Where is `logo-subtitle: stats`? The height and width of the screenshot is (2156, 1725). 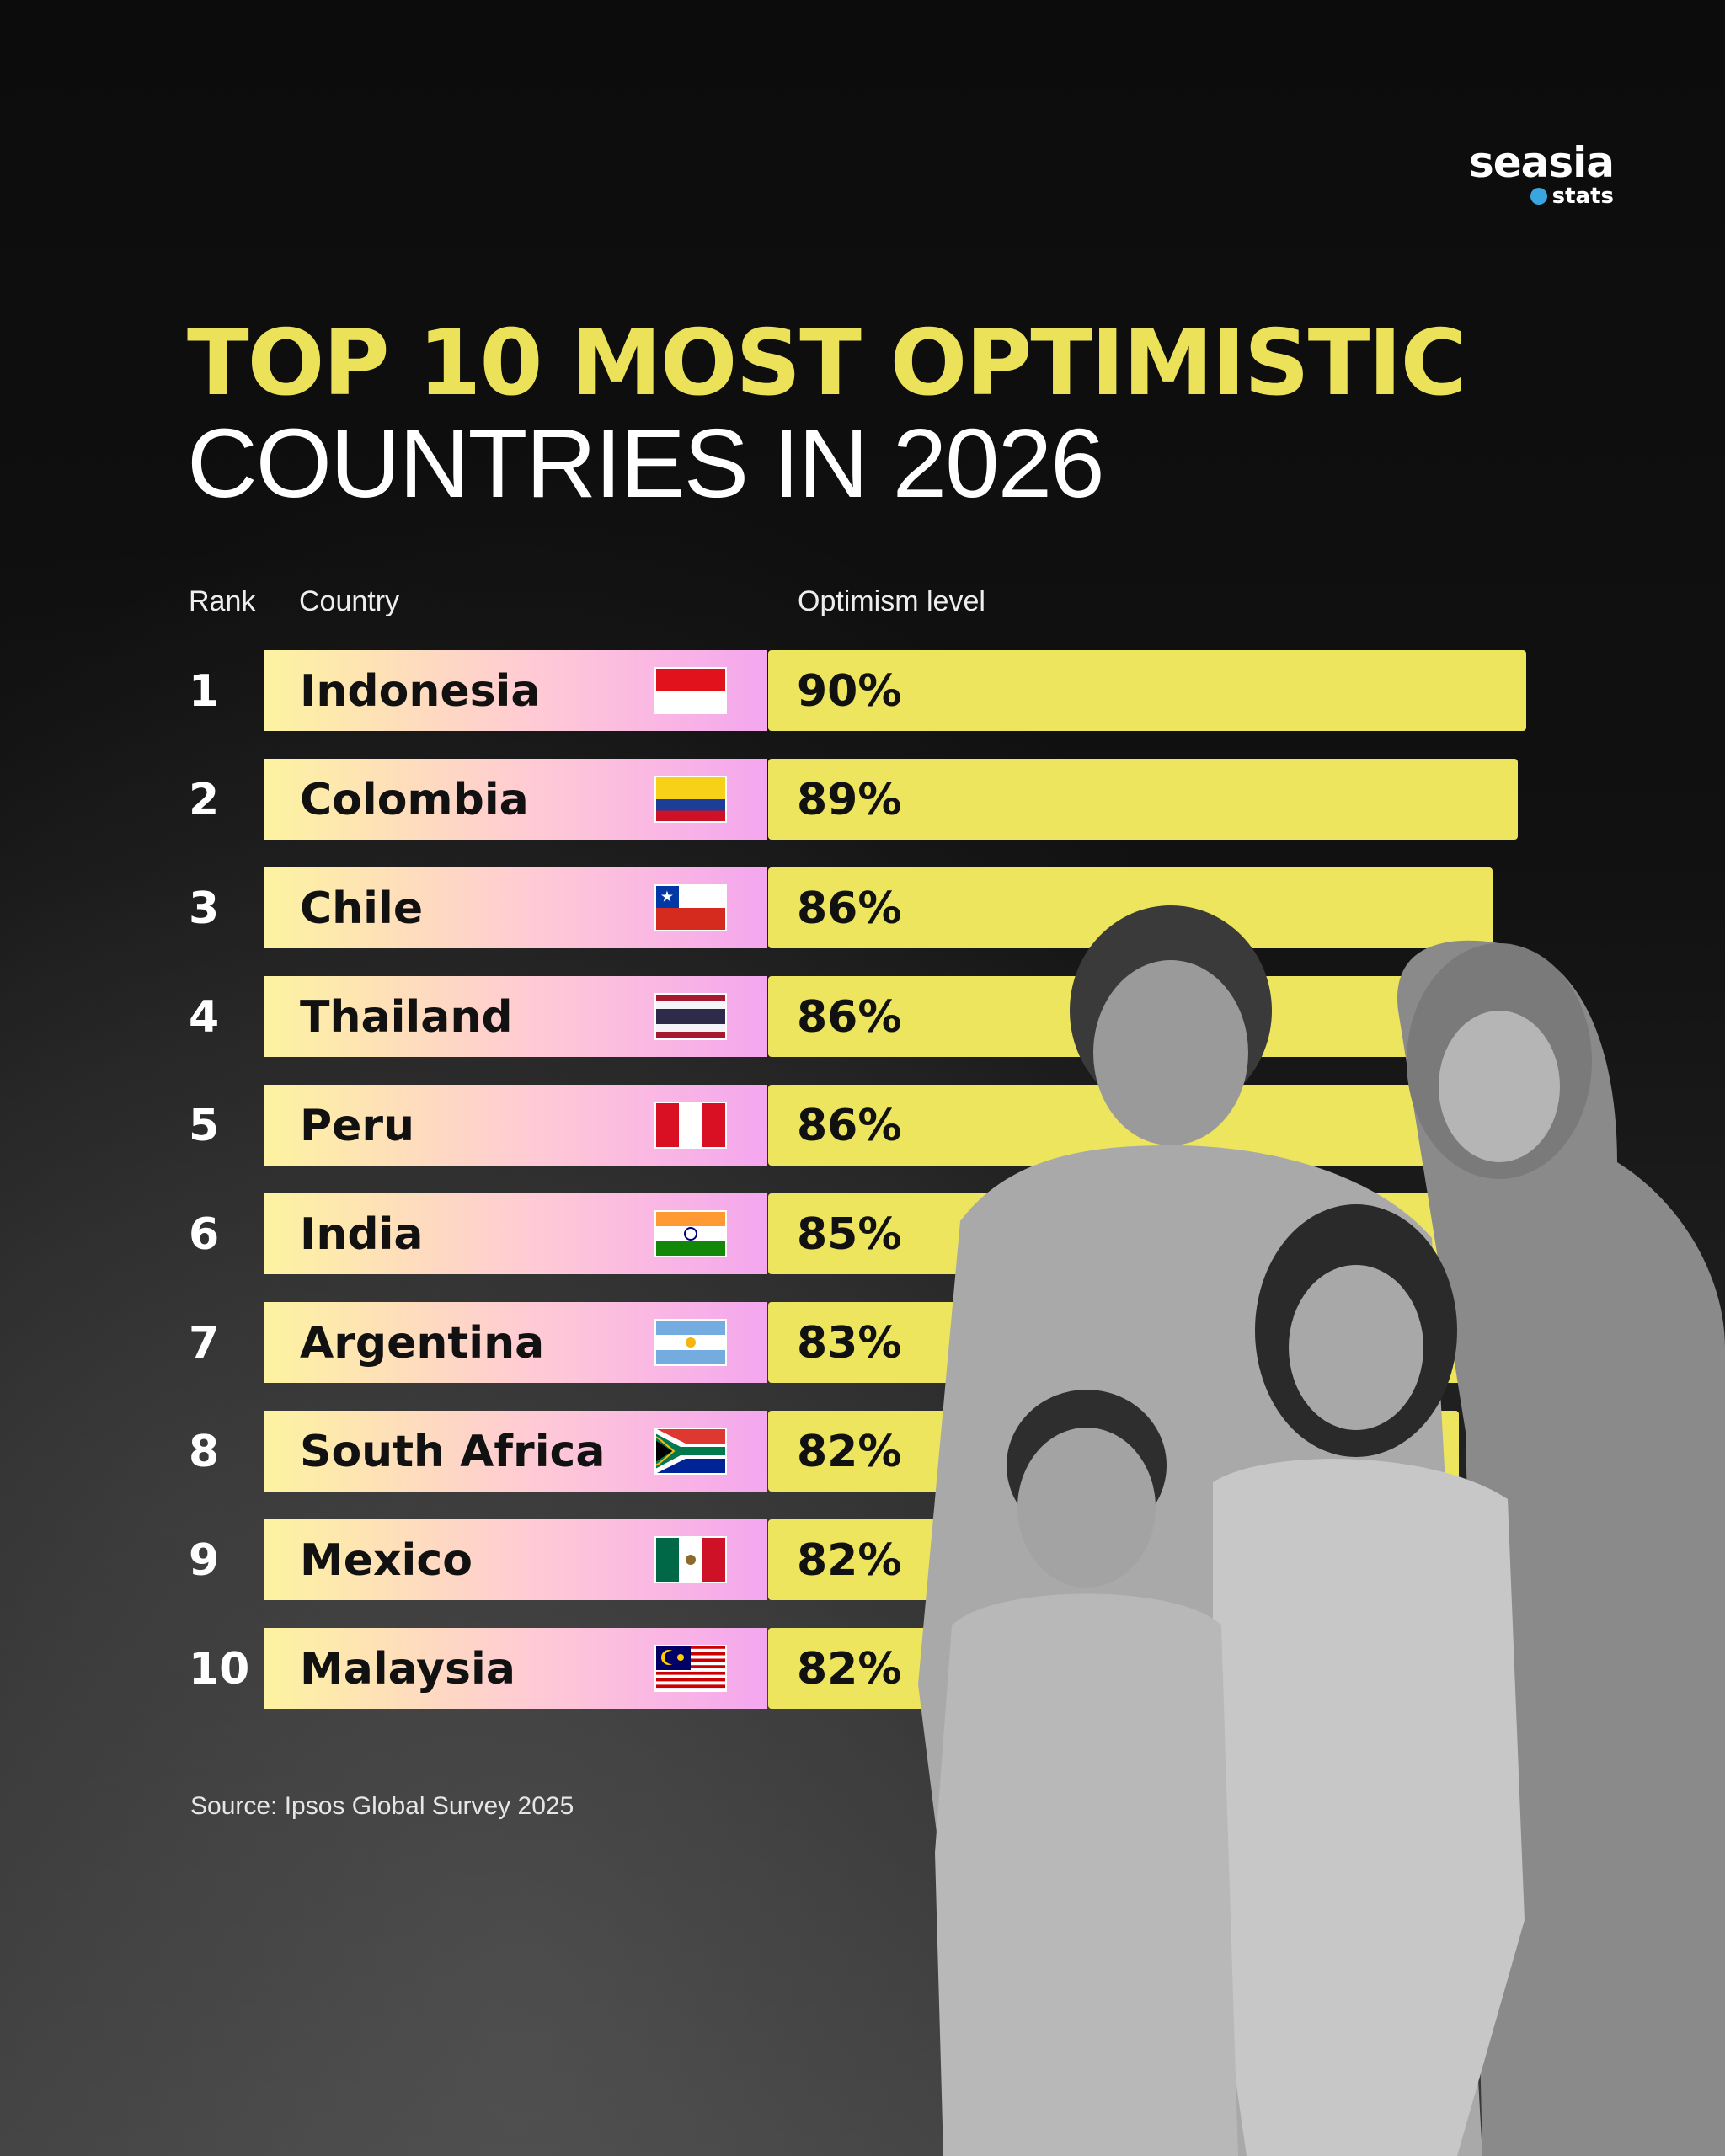 logo-subtitle: stats is located at coordinates (1572, 196).